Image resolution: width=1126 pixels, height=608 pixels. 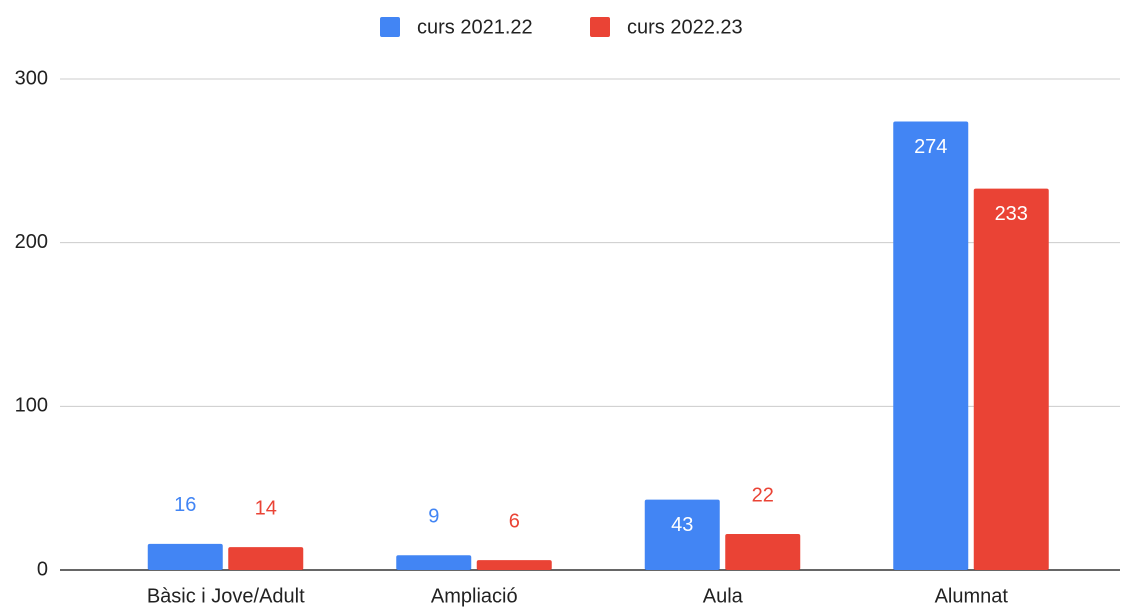 What do you see at coordinates (433, 517) in the screenshot?
I see `data-label: 9` at bounding box center [433, 517].